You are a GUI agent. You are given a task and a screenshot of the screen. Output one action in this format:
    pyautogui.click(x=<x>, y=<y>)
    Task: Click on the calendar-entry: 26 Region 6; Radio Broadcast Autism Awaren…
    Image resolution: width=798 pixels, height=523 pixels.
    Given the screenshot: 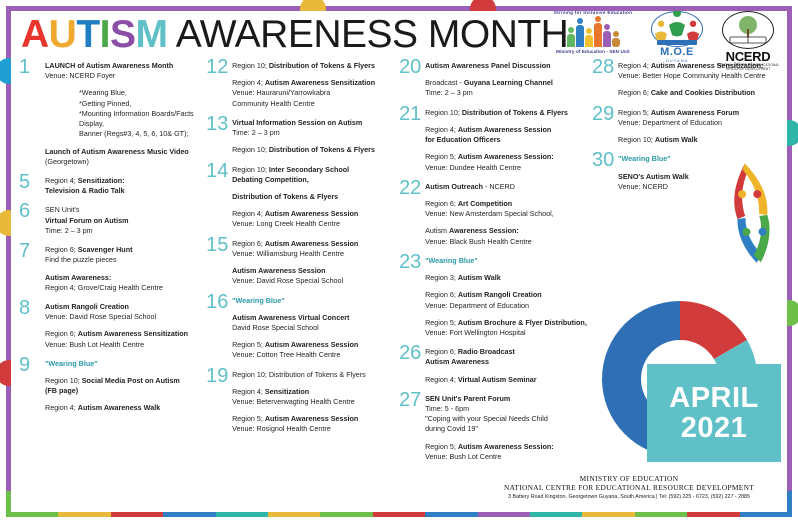 What is the action you would take?
    pyautogui.click(x=493, y=367)
    